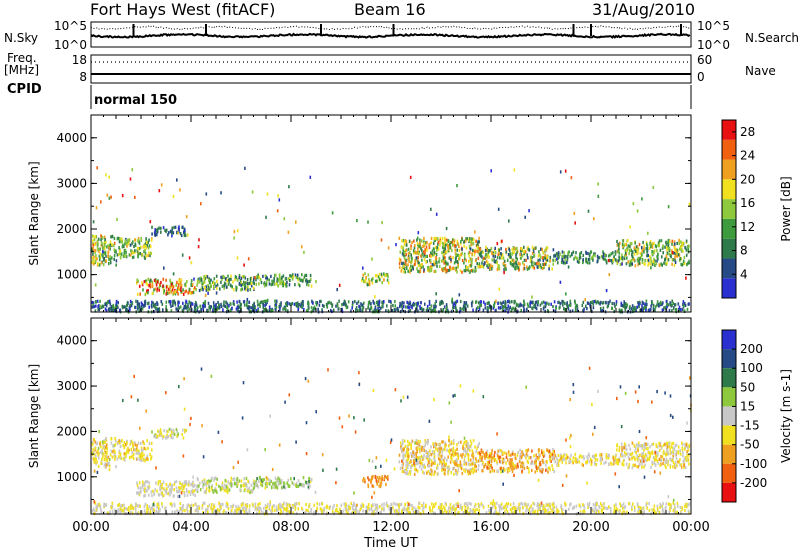 This screenshot has width=800, height=554. What do you see at coordinates (79, 60) in the screenshot?
I see `freq-ytick-left: 18` at bounding box center [79, 60].